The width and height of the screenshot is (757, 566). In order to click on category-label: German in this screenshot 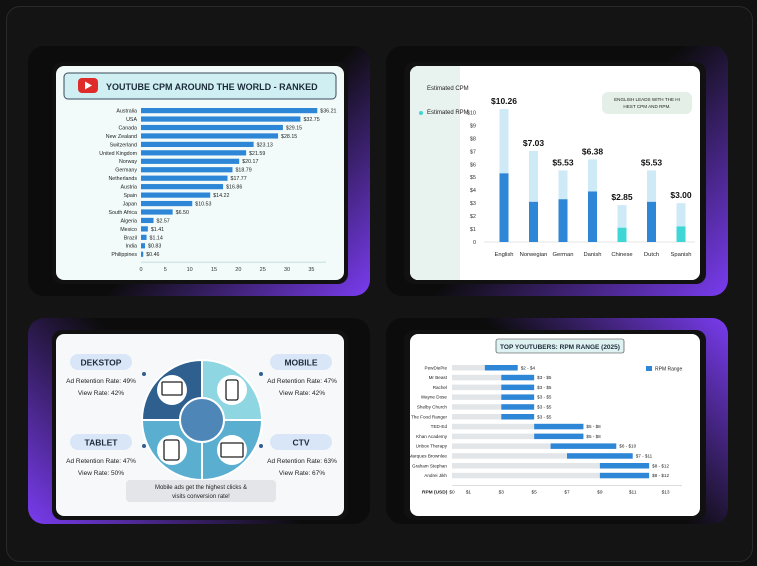, I will do `click(563, 255)`.